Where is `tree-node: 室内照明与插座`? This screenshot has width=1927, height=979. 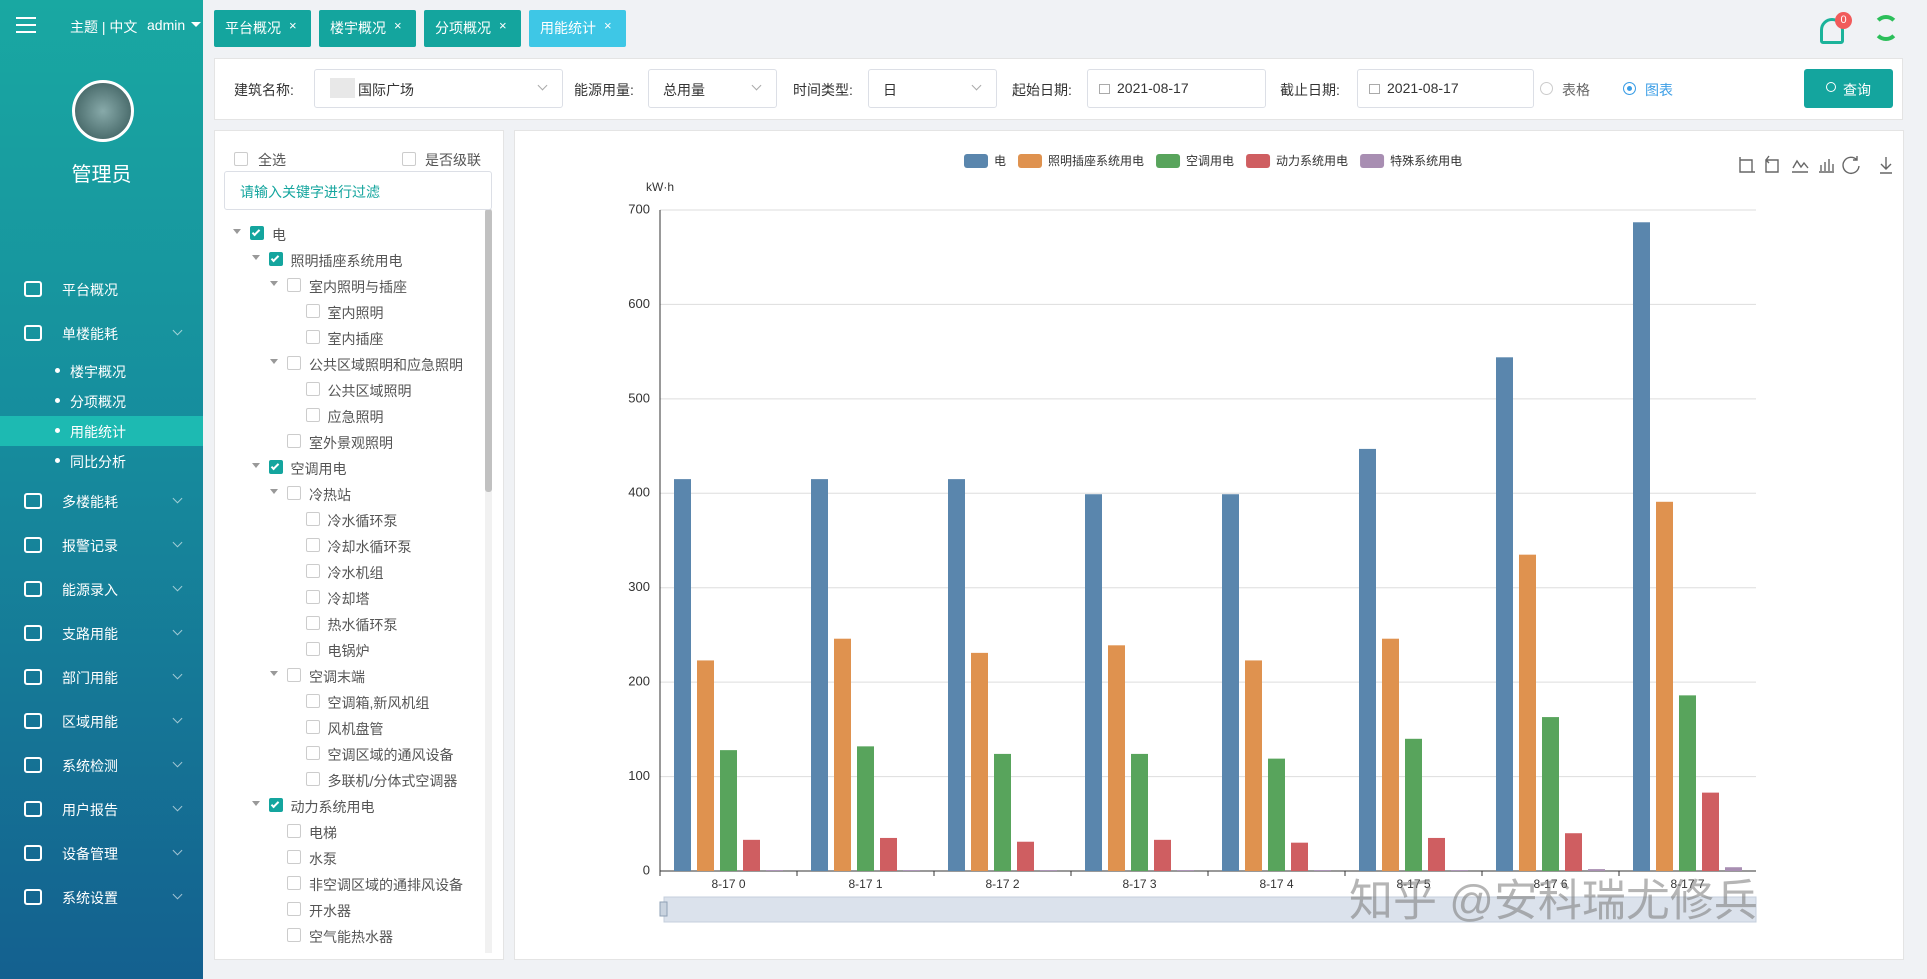
tree-node: 室内照明与插座 is located at coordinates (358, 287).